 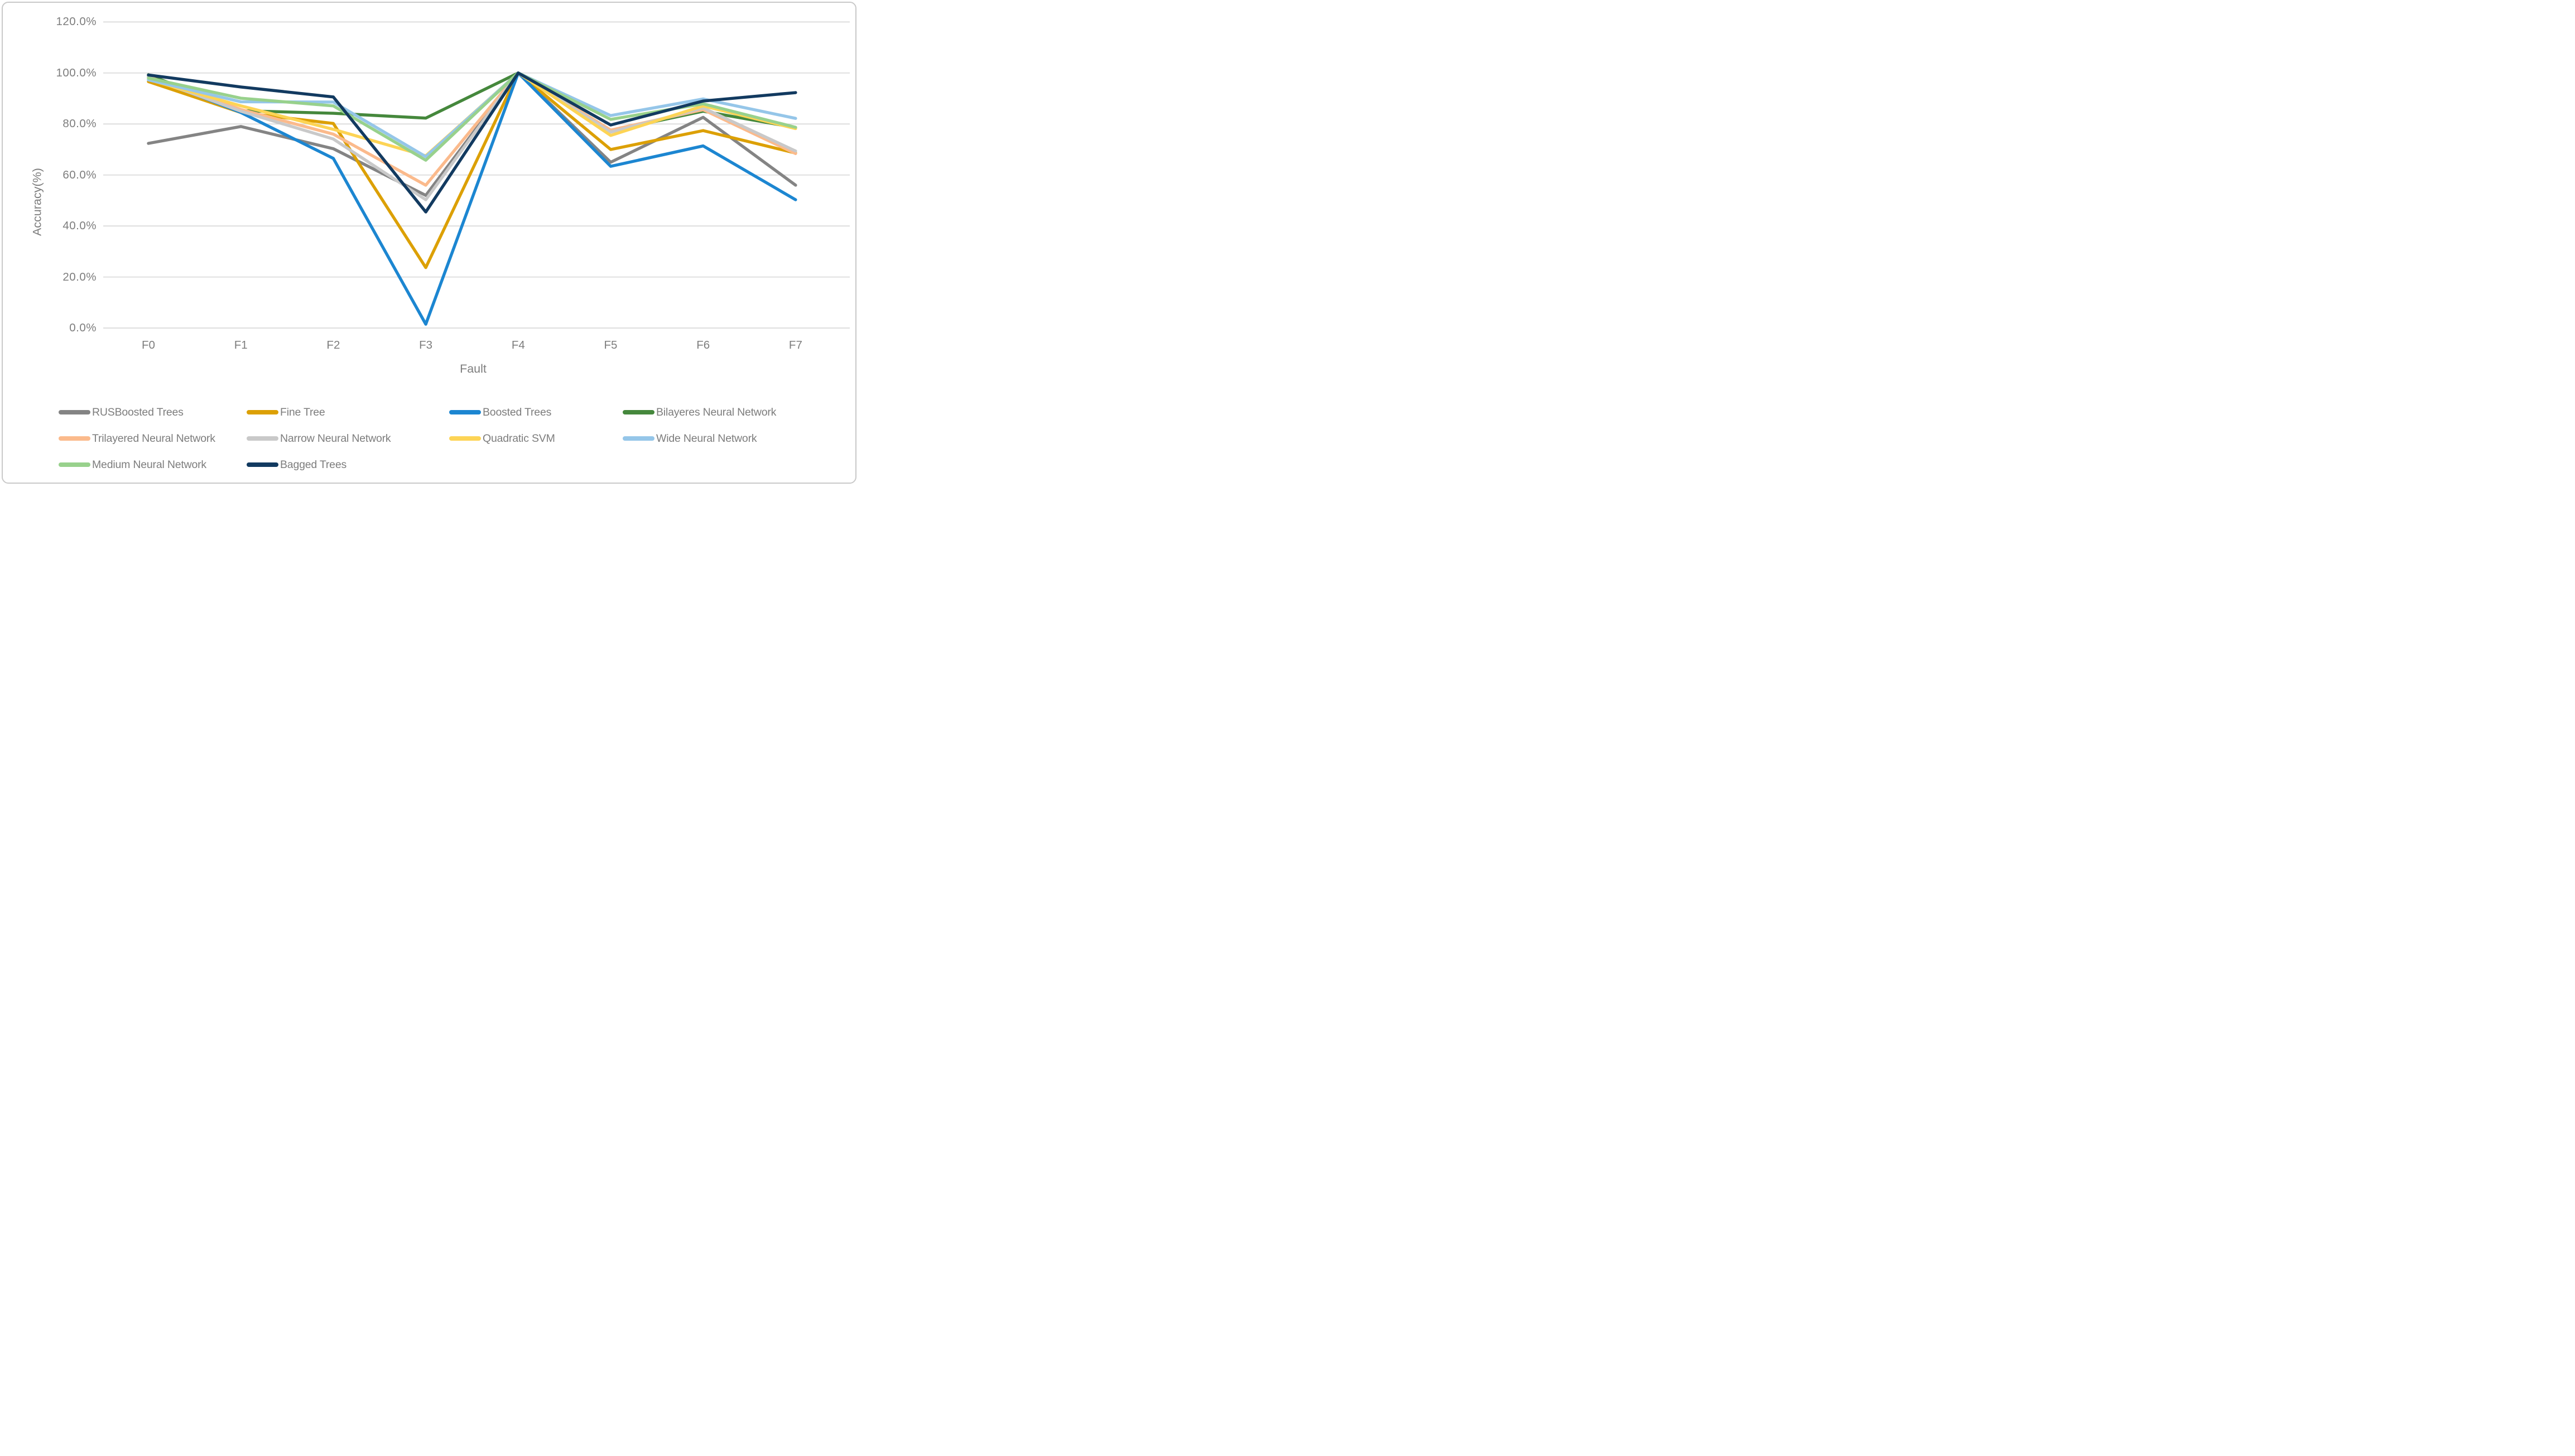 What do you see at coordinates (333, 345) in the screenshot?
I see `x-tick-label: F2` at bounding box center [333, 345].